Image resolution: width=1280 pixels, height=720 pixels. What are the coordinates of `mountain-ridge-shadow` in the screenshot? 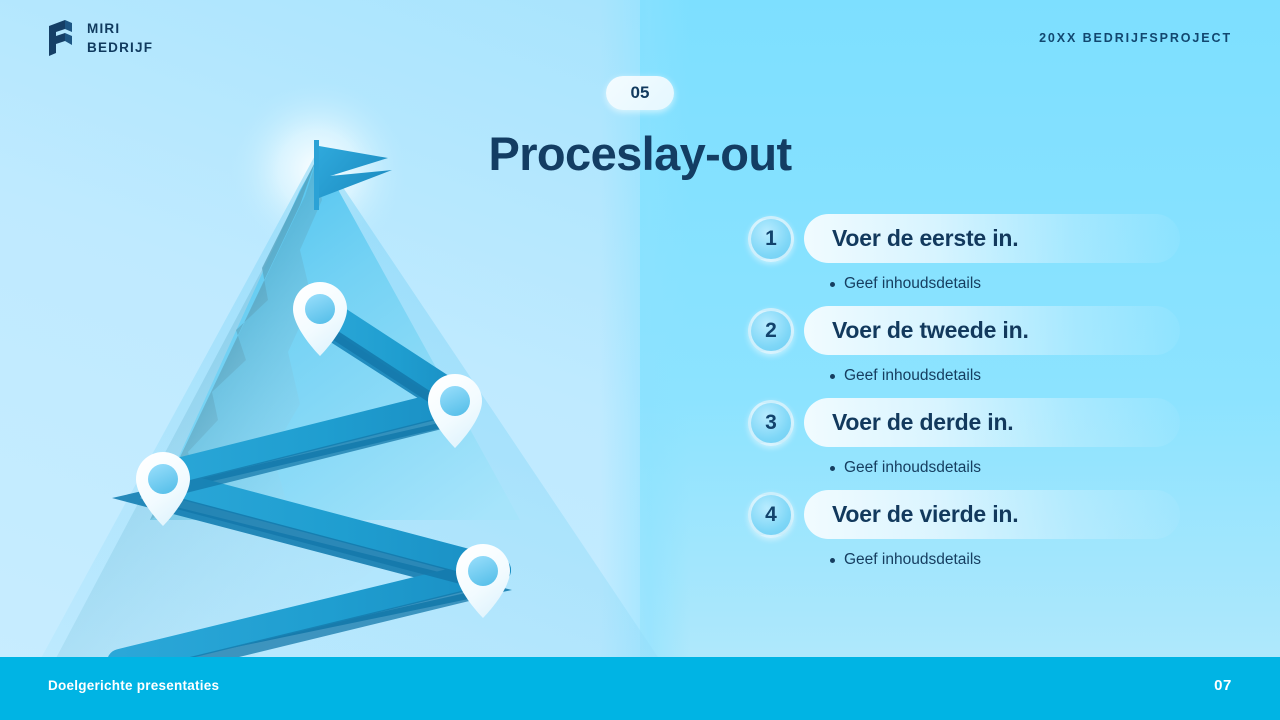 It's located at (233, 340).